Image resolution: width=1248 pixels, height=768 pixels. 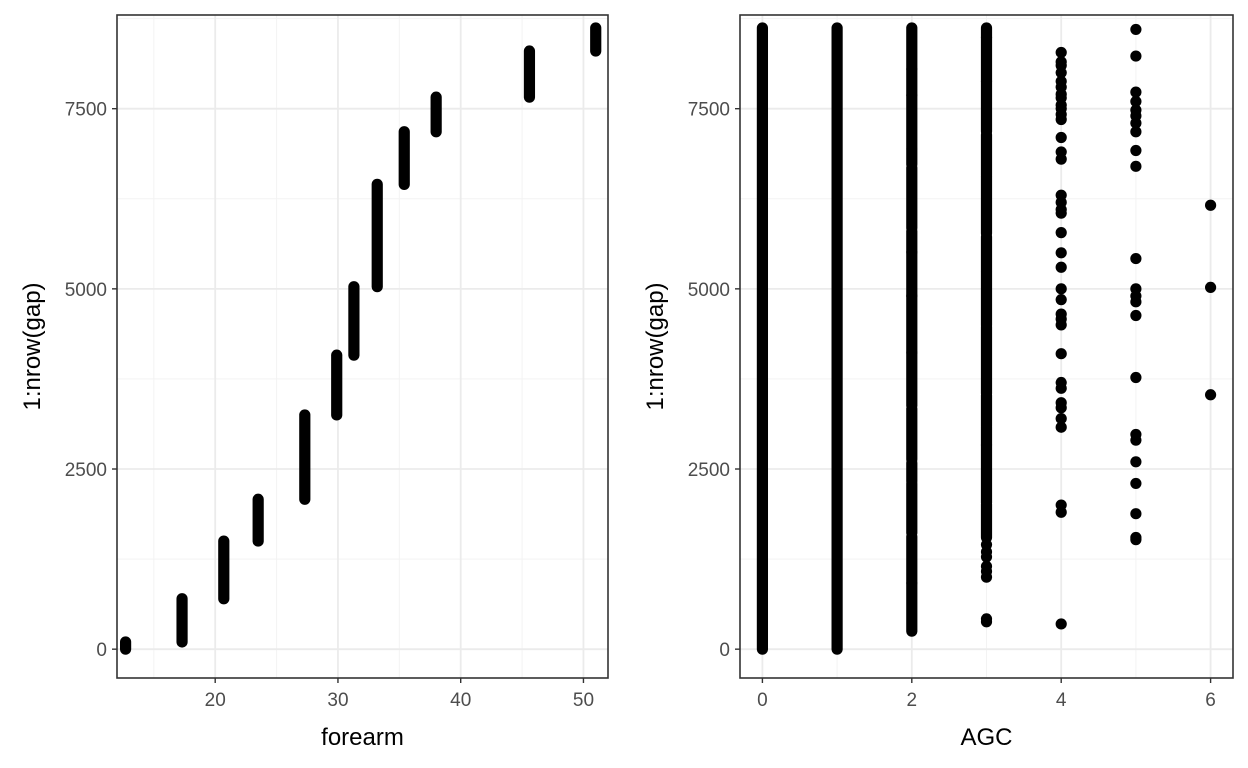 I want to click on x-tick-label: 40, so click(x=460, y=700).